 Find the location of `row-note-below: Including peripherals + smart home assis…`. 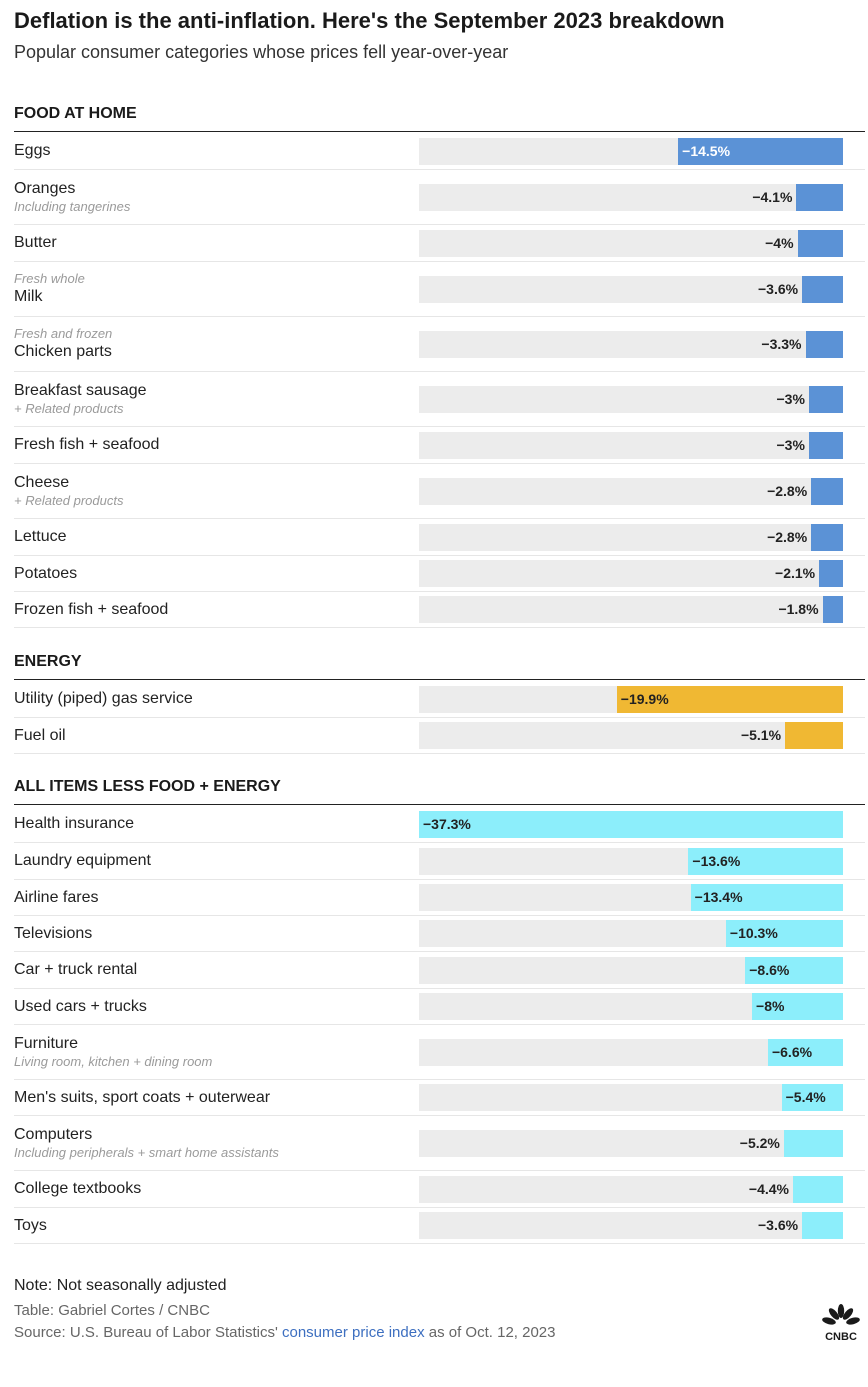

row-note-below: Including peripherals + smart home assis… is located at coordinates (146, 1152).